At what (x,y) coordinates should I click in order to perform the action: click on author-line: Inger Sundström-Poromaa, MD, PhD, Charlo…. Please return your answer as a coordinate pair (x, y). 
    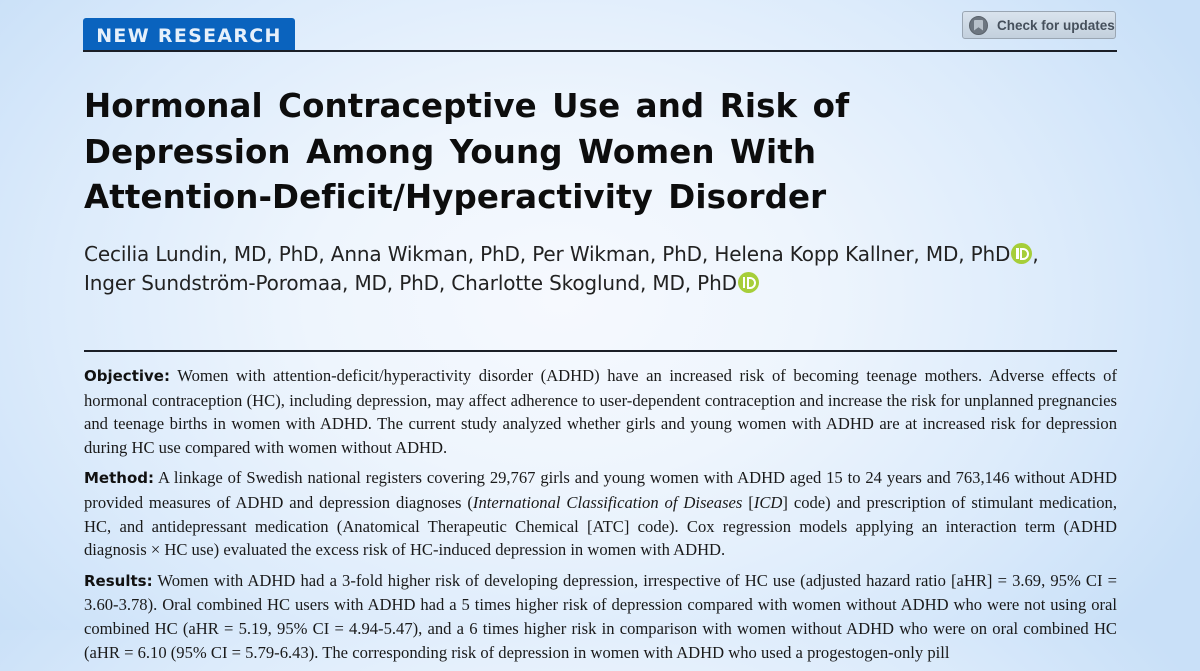
    Looking at the image, I should click on (614, 283).